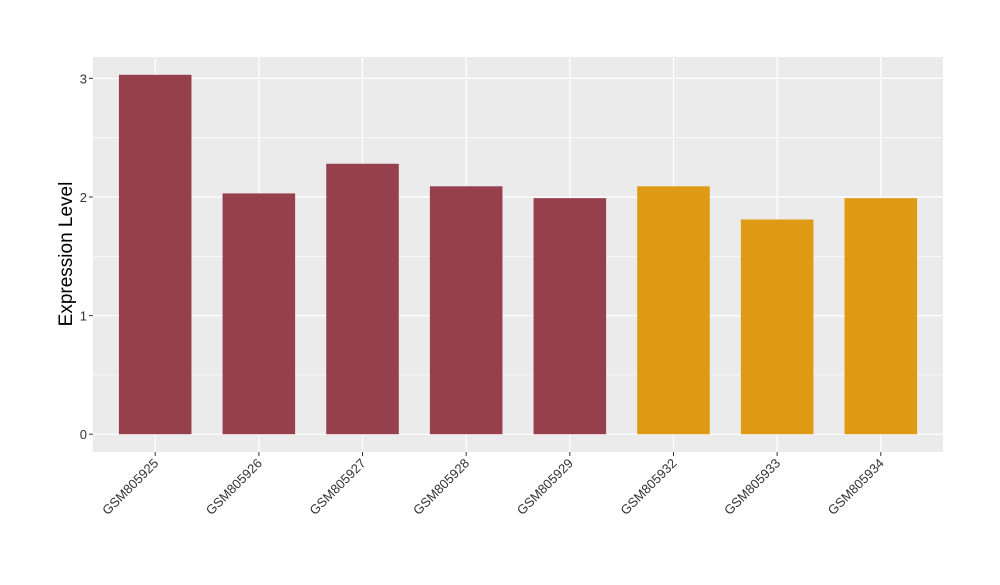  I want to click on bar-GSM805928, so click(466, 310).